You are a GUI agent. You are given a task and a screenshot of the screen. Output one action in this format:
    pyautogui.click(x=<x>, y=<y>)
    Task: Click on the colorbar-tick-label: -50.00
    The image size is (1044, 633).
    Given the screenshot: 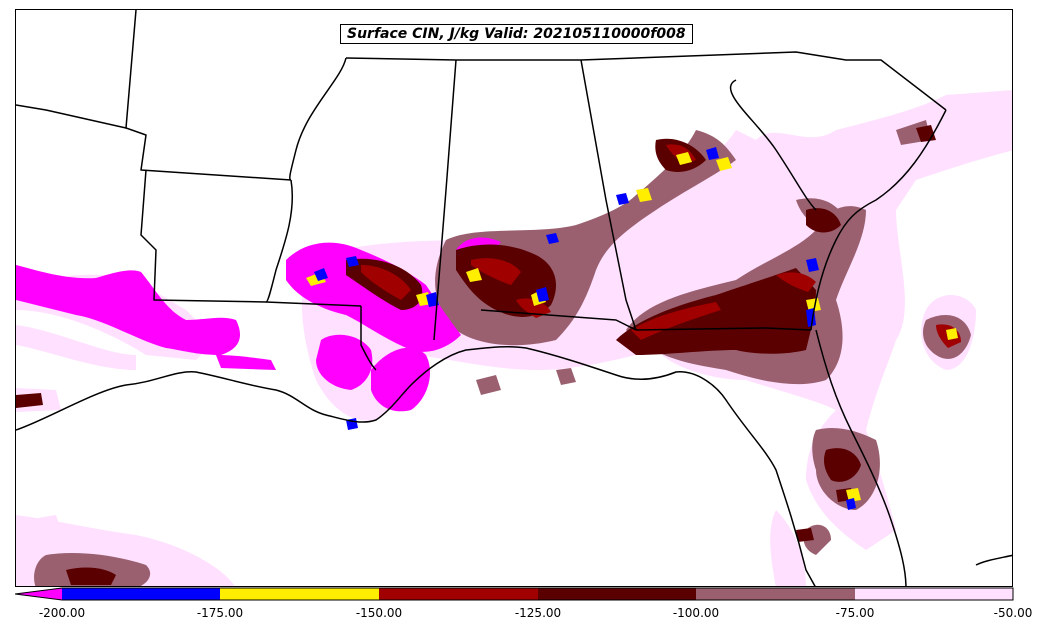 What is the action you would take?
    pyautogui.click(x=1013, y=613)
    